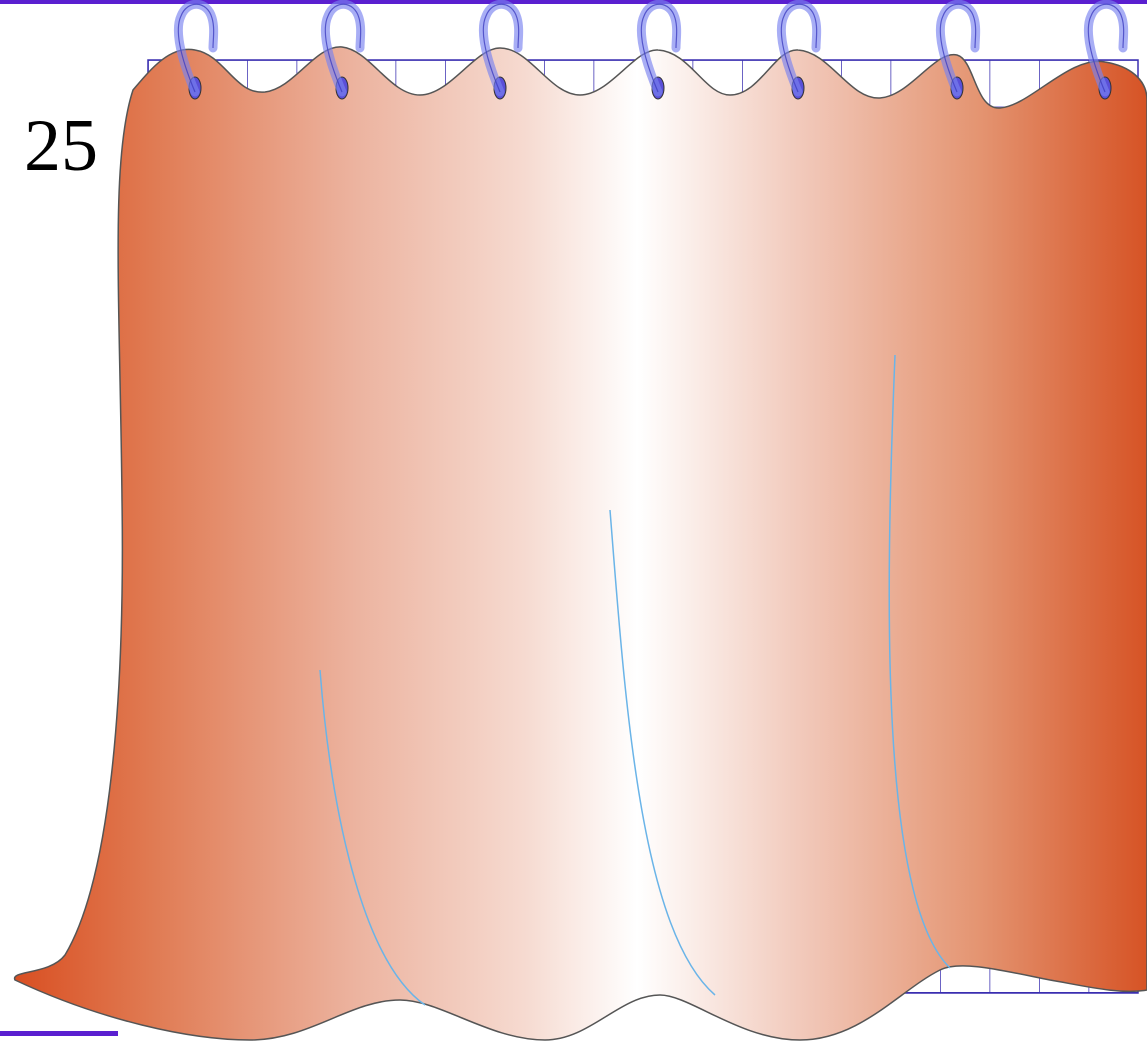 Image resolution: width=1147 pixels, height=1043 pixels. What do you see at coordinates (59, 1033) in the screenshot?
I see `bottom-bar` at bounding box center [59, 1033].